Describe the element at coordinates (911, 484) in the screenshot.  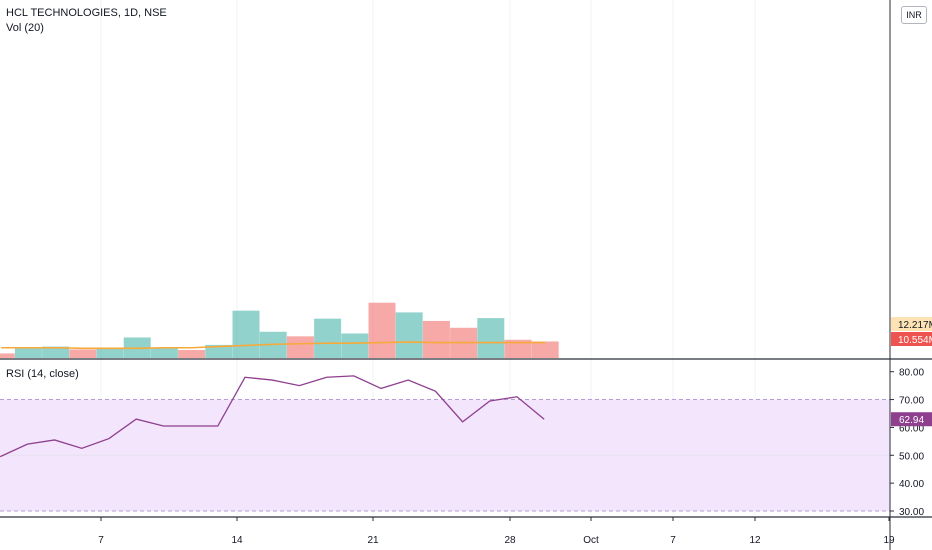
I see `rsi-tick-label: 40.00` at that location.